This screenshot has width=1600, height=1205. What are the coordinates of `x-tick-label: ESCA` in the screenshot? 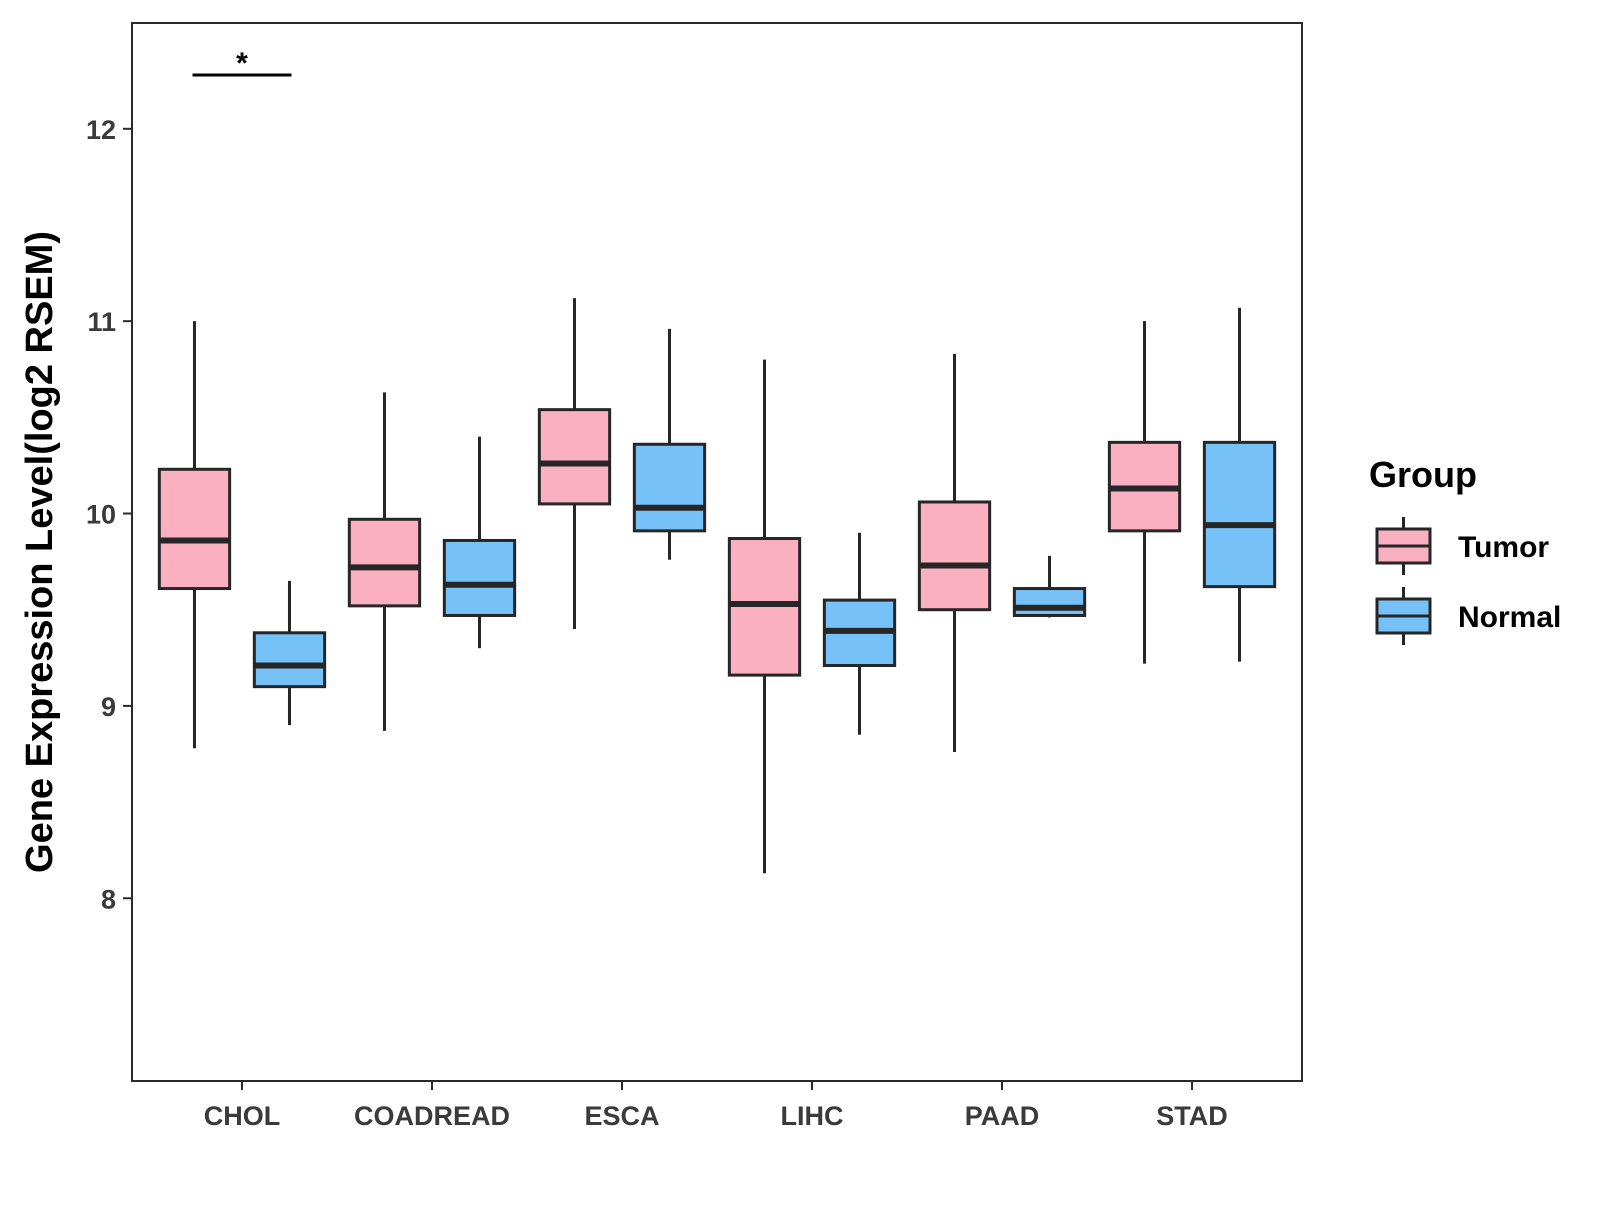 It's located at (621, 1116).